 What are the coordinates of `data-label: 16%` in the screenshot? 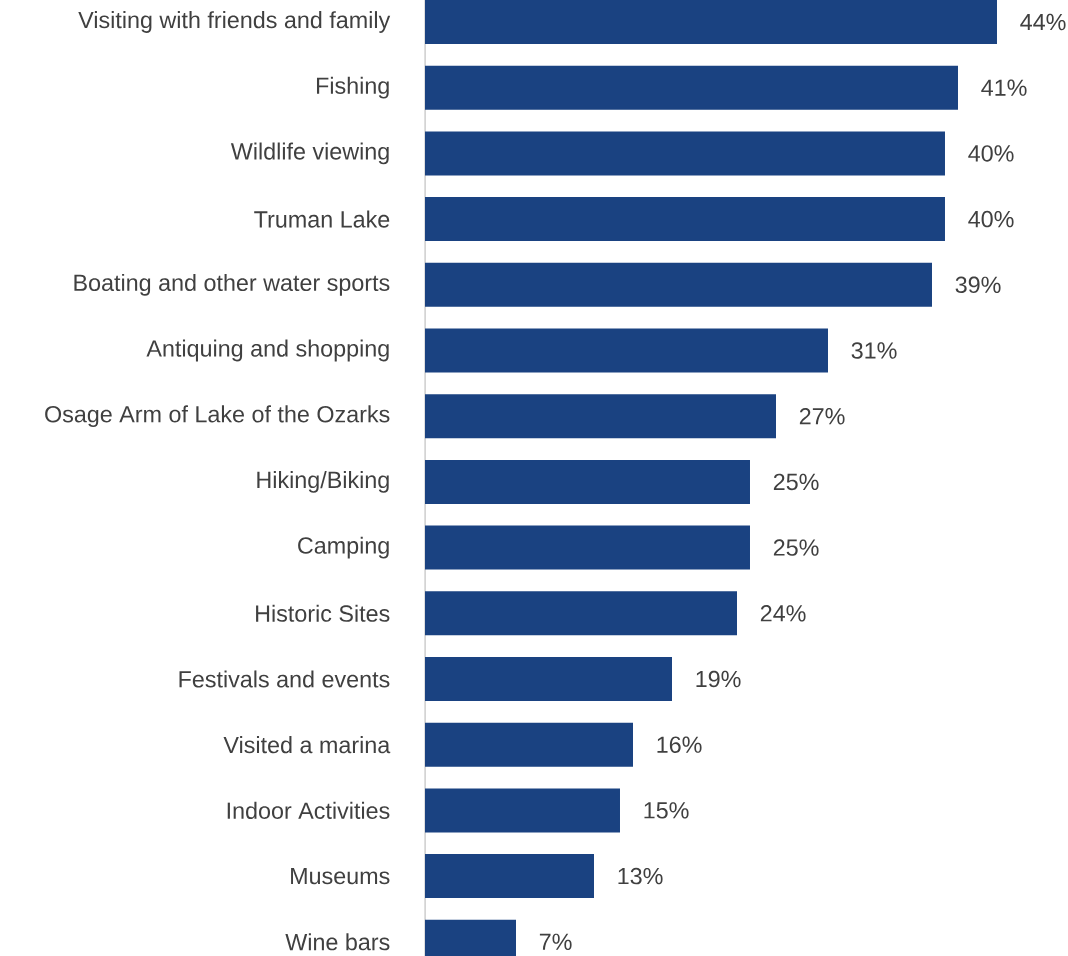 It's located at (679, 744).